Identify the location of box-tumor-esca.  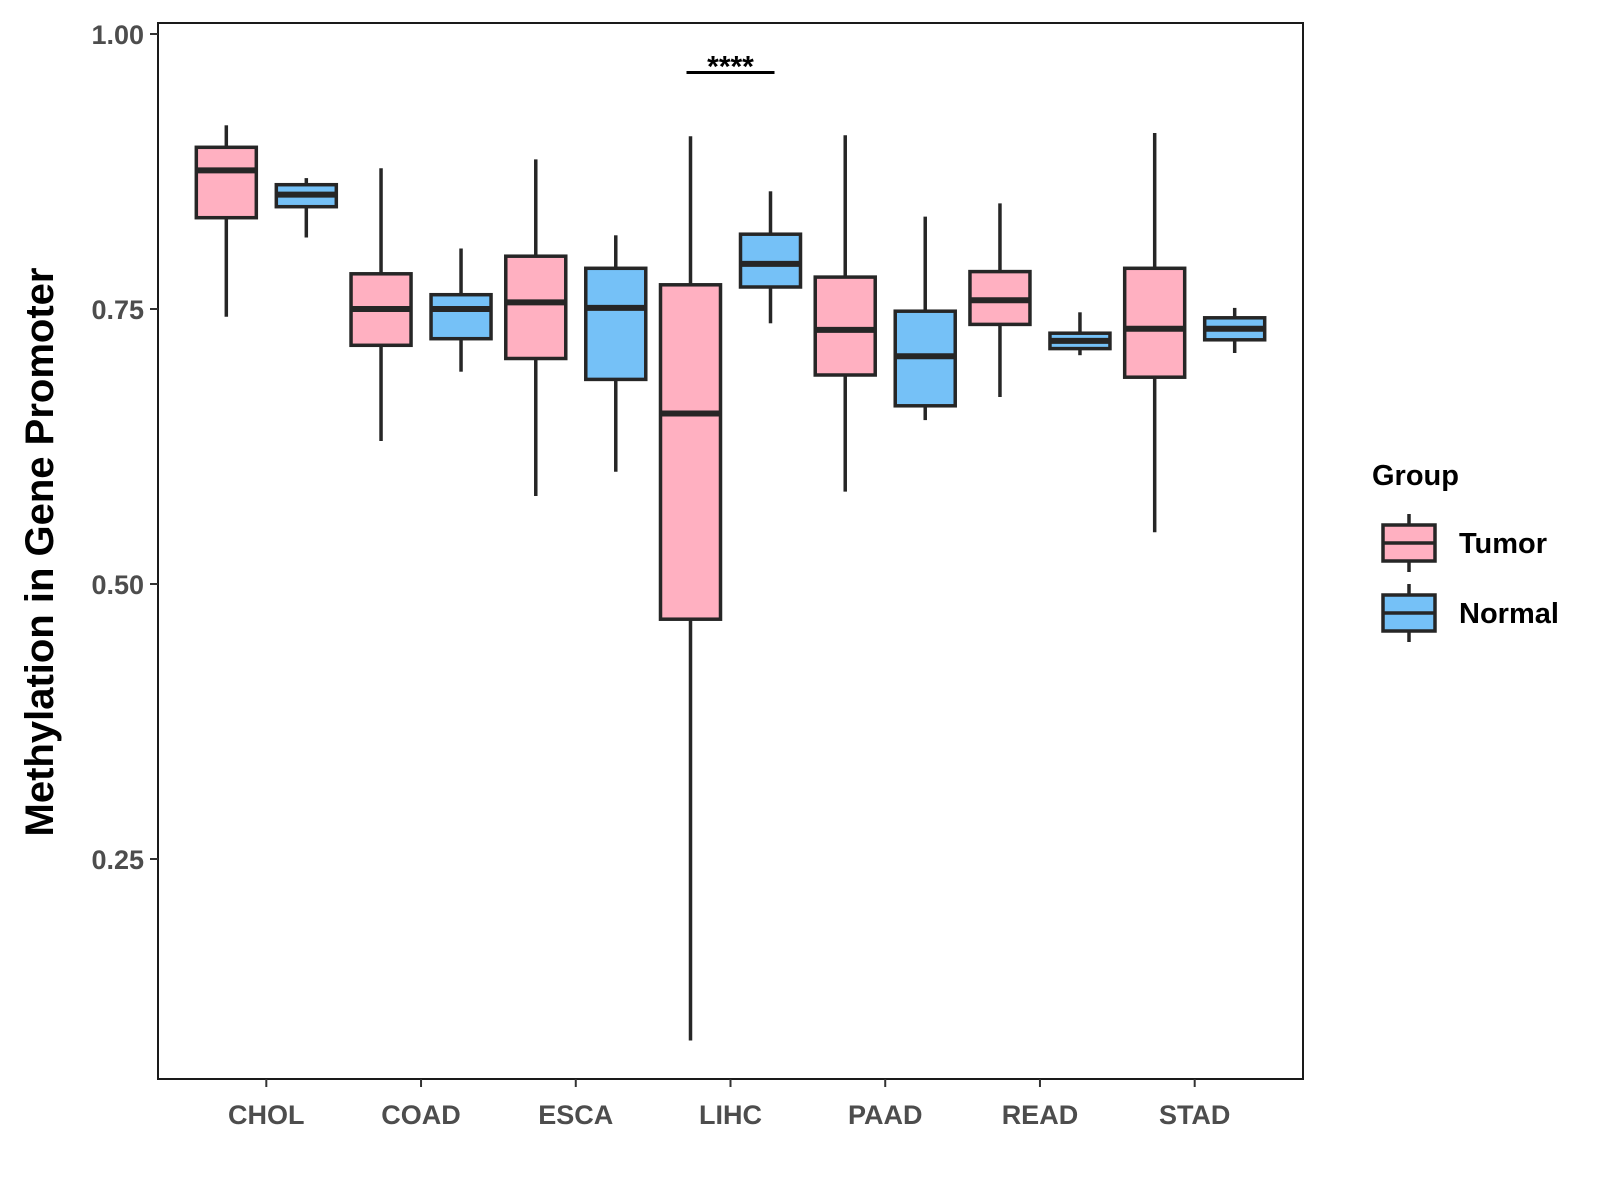
(536, 327).